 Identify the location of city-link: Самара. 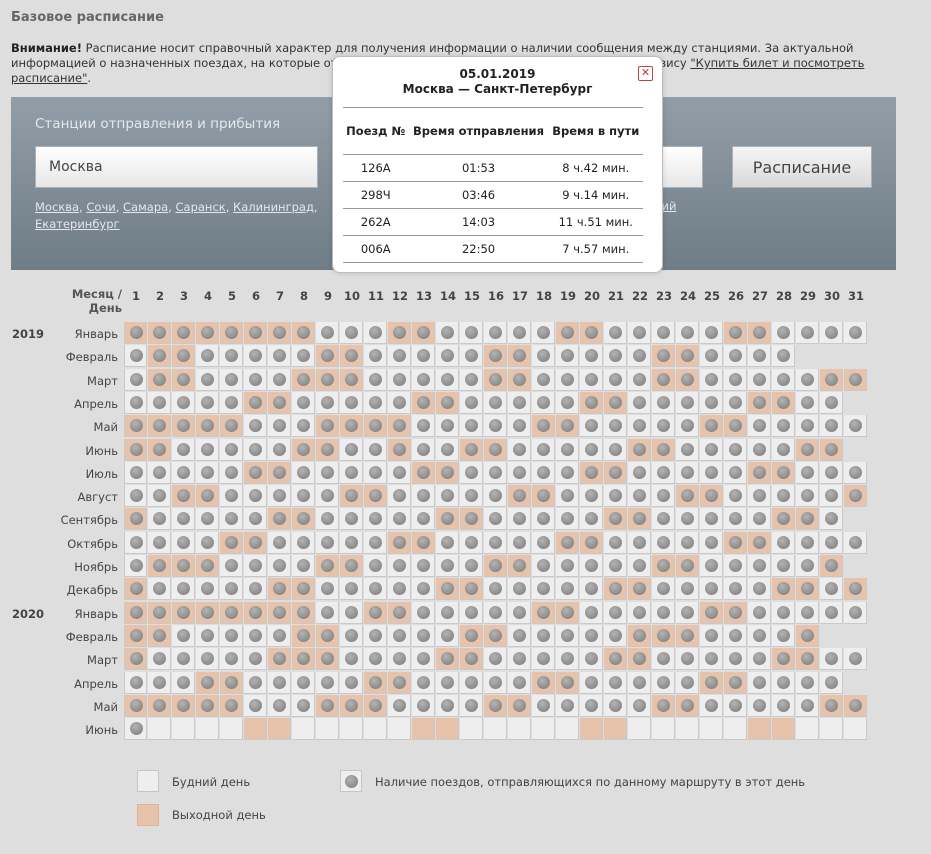
(146, 207).